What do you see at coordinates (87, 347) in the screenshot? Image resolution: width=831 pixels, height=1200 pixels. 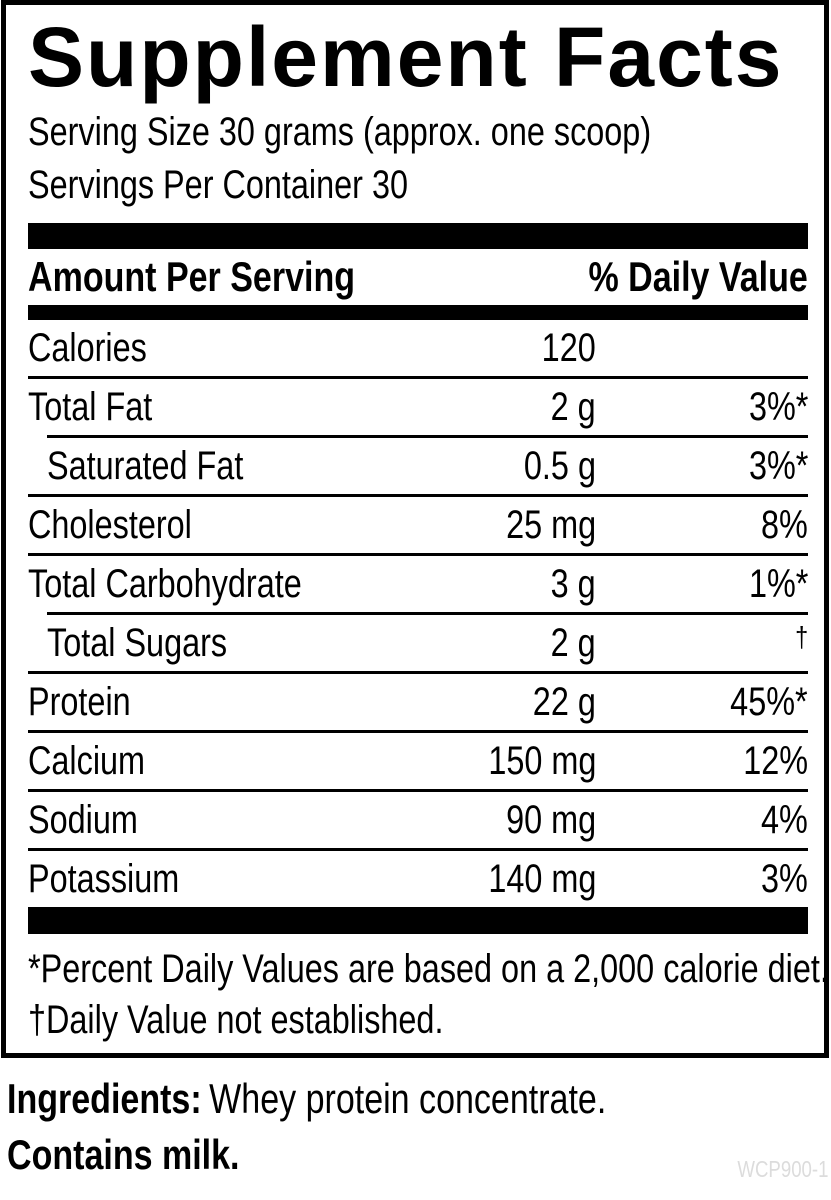 I see `nutrient-name: Calories` at bounding box center [87, 347].